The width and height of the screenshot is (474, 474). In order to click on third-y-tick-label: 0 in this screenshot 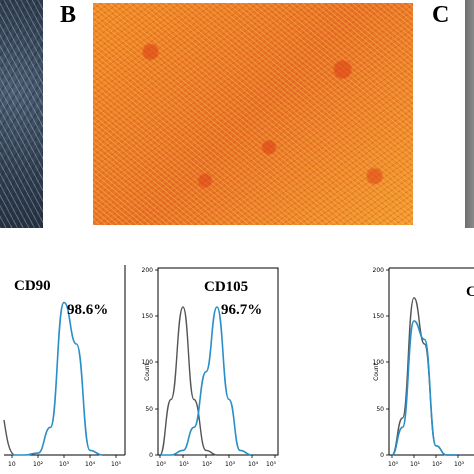, I will do `click(382, 455)`.